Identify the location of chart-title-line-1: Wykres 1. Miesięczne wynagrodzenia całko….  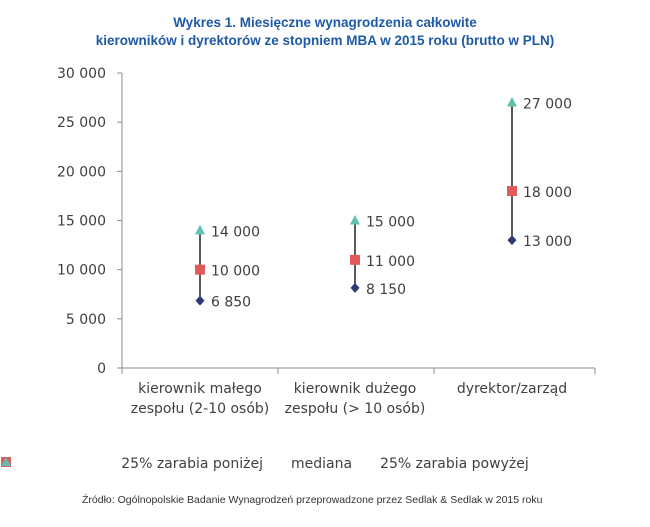
(325, 22).